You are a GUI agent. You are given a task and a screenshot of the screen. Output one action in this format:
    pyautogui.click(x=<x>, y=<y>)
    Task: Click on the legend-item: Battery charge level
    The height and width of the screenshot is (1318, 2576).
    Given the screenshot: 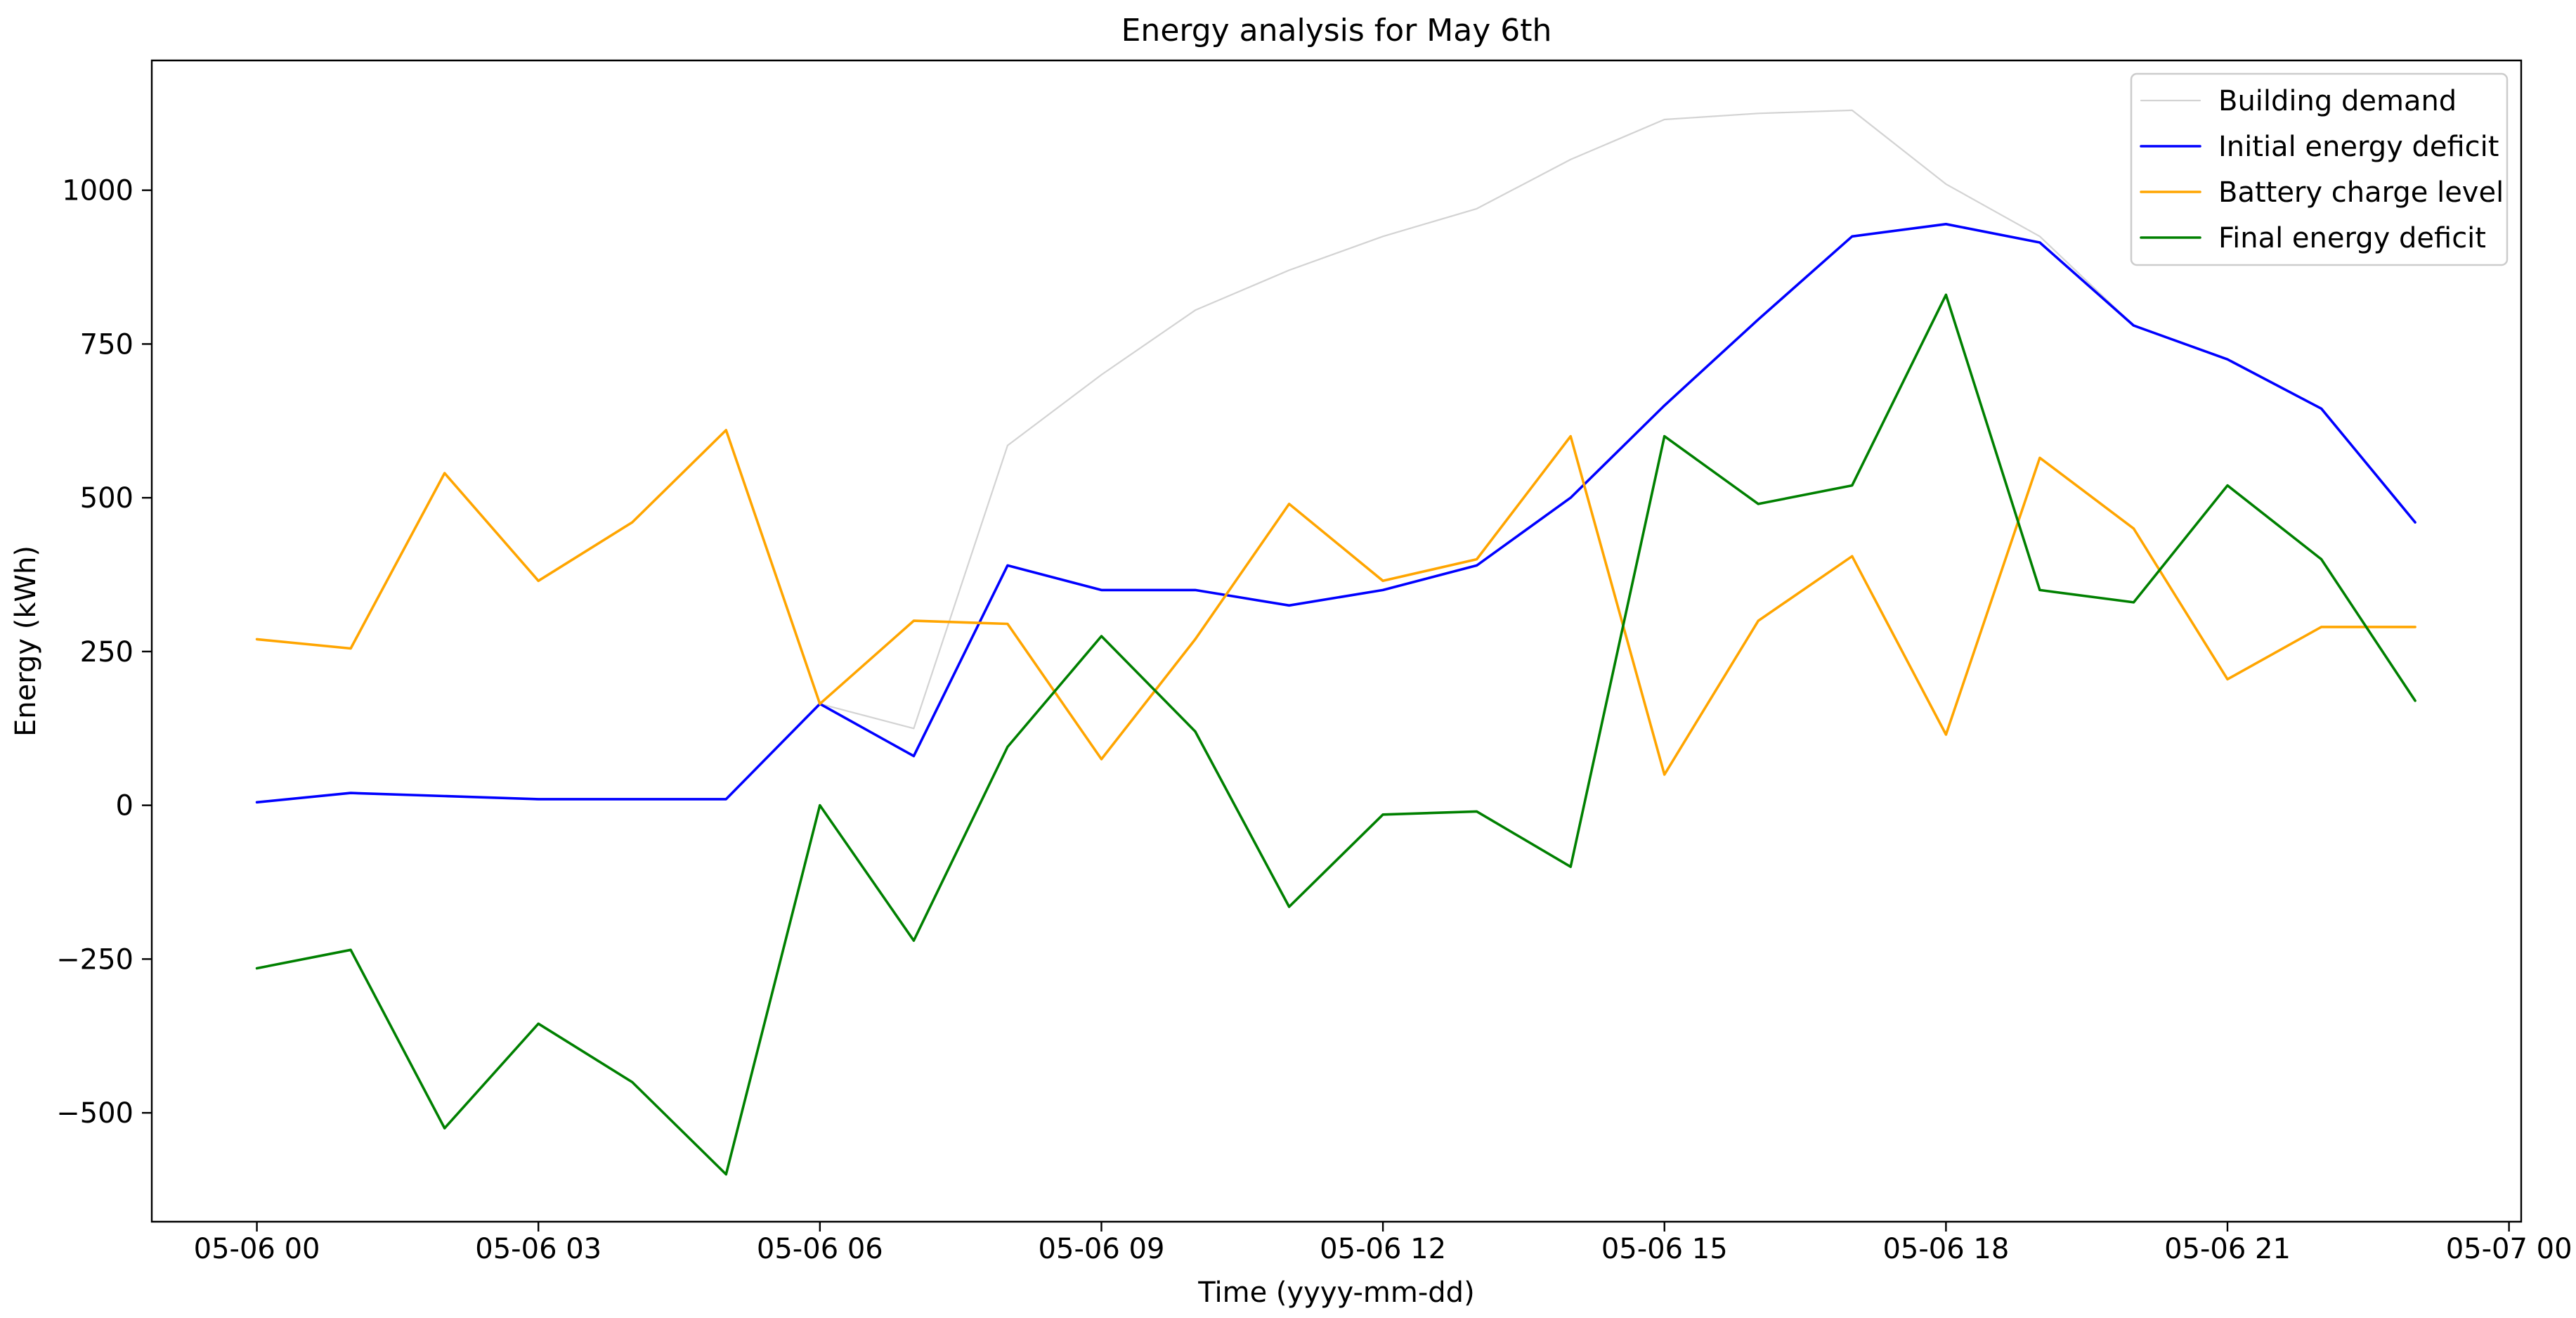 What is the action you would take?
    pyautogui.click(x=2322, y=192)
    